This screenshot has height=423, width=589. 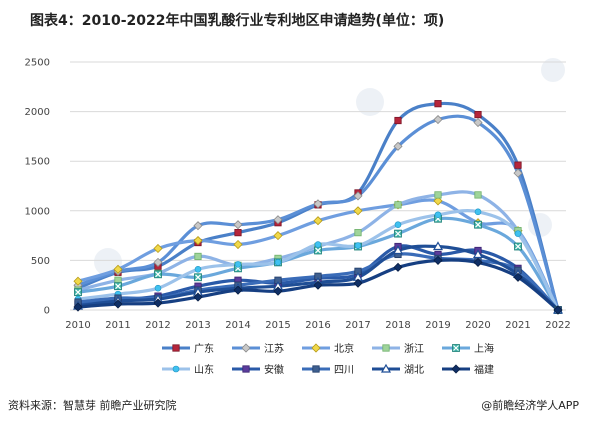 What do you see at coordinates (77, 325) in the screenshot?
I see `x-tick-label: 2010` at bounding box center [77, 325].